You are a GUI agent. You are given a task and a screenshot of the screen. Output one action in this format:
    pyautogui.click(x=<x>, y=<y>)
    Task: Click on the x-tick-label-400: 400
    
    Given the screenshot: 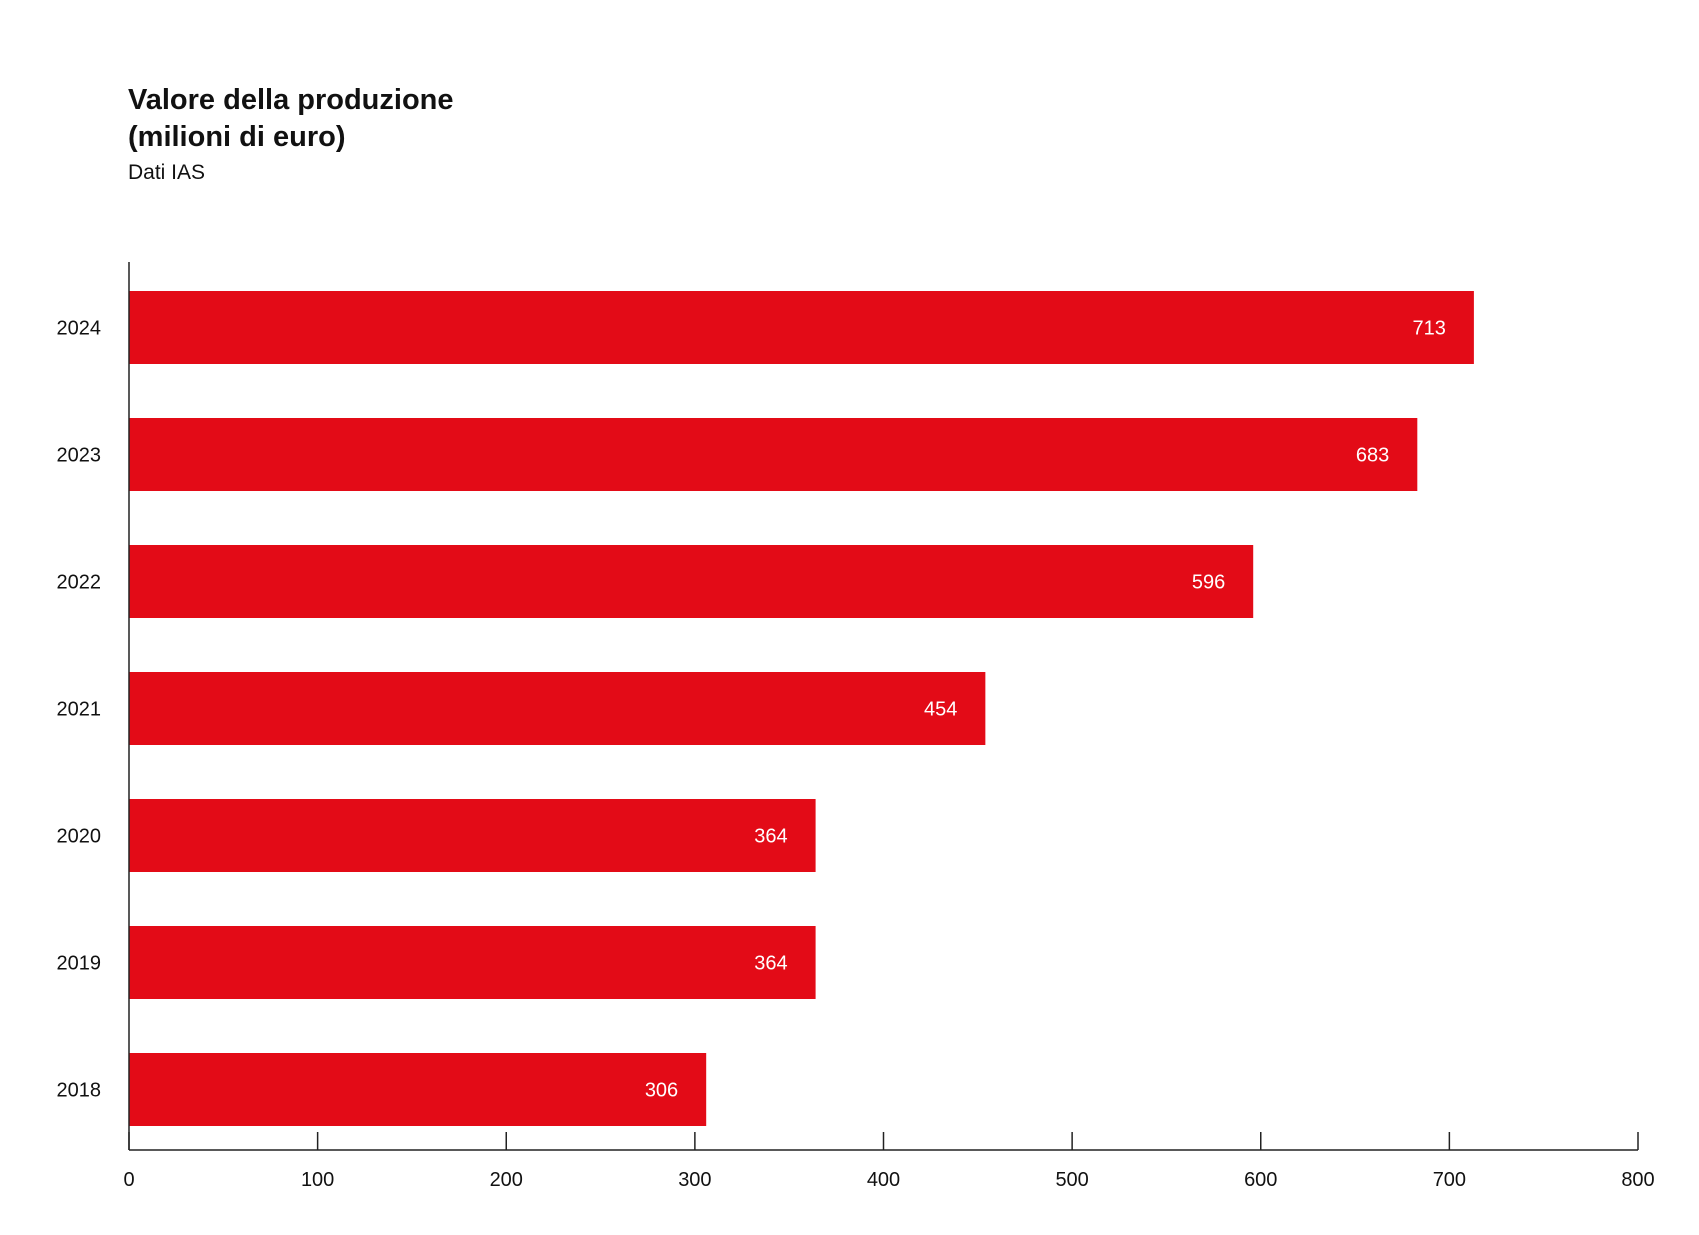 What is the action you would take?
    pyautogui.click(x=883, y=1180)
    